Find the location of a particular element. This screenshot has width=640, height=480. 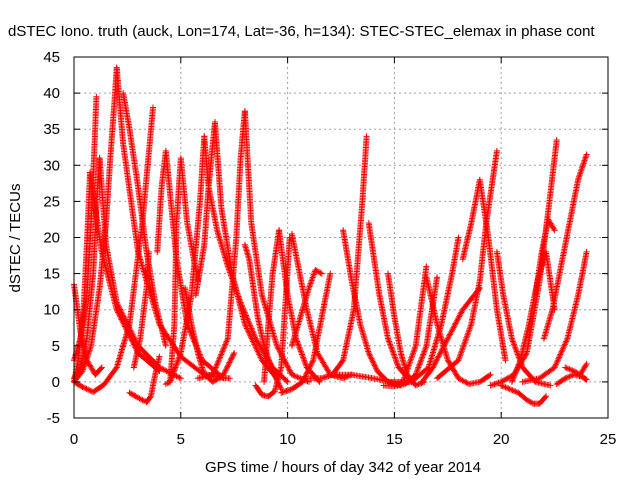

y-axis-label: dSTEC / TECUs is located at coordinates (15, 238).